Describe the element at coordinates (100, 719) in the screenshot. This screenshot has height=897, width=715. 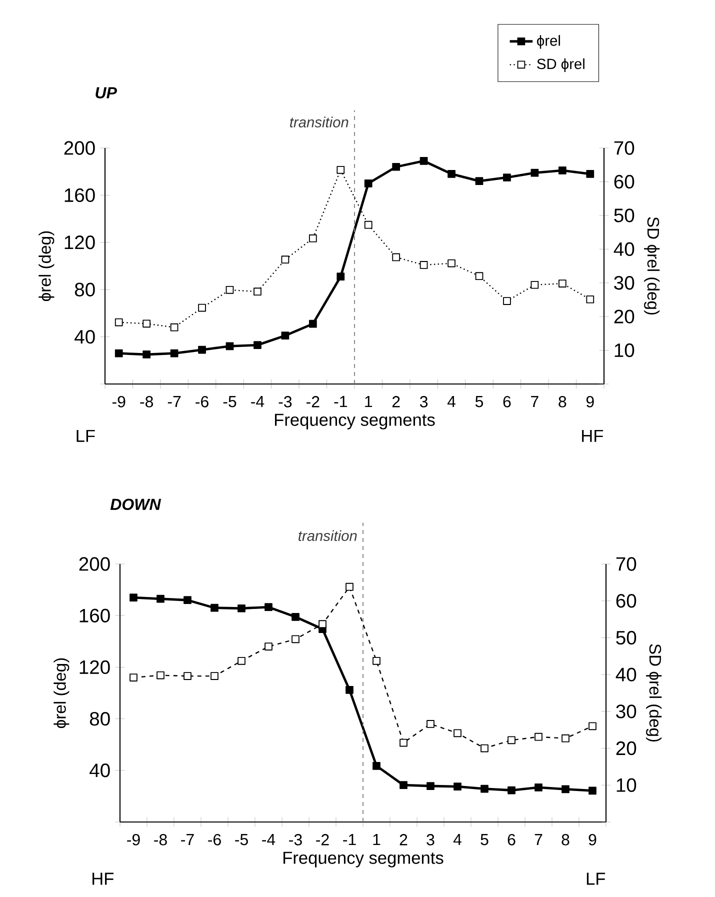
I see `y-tick-label: 80` at that location.